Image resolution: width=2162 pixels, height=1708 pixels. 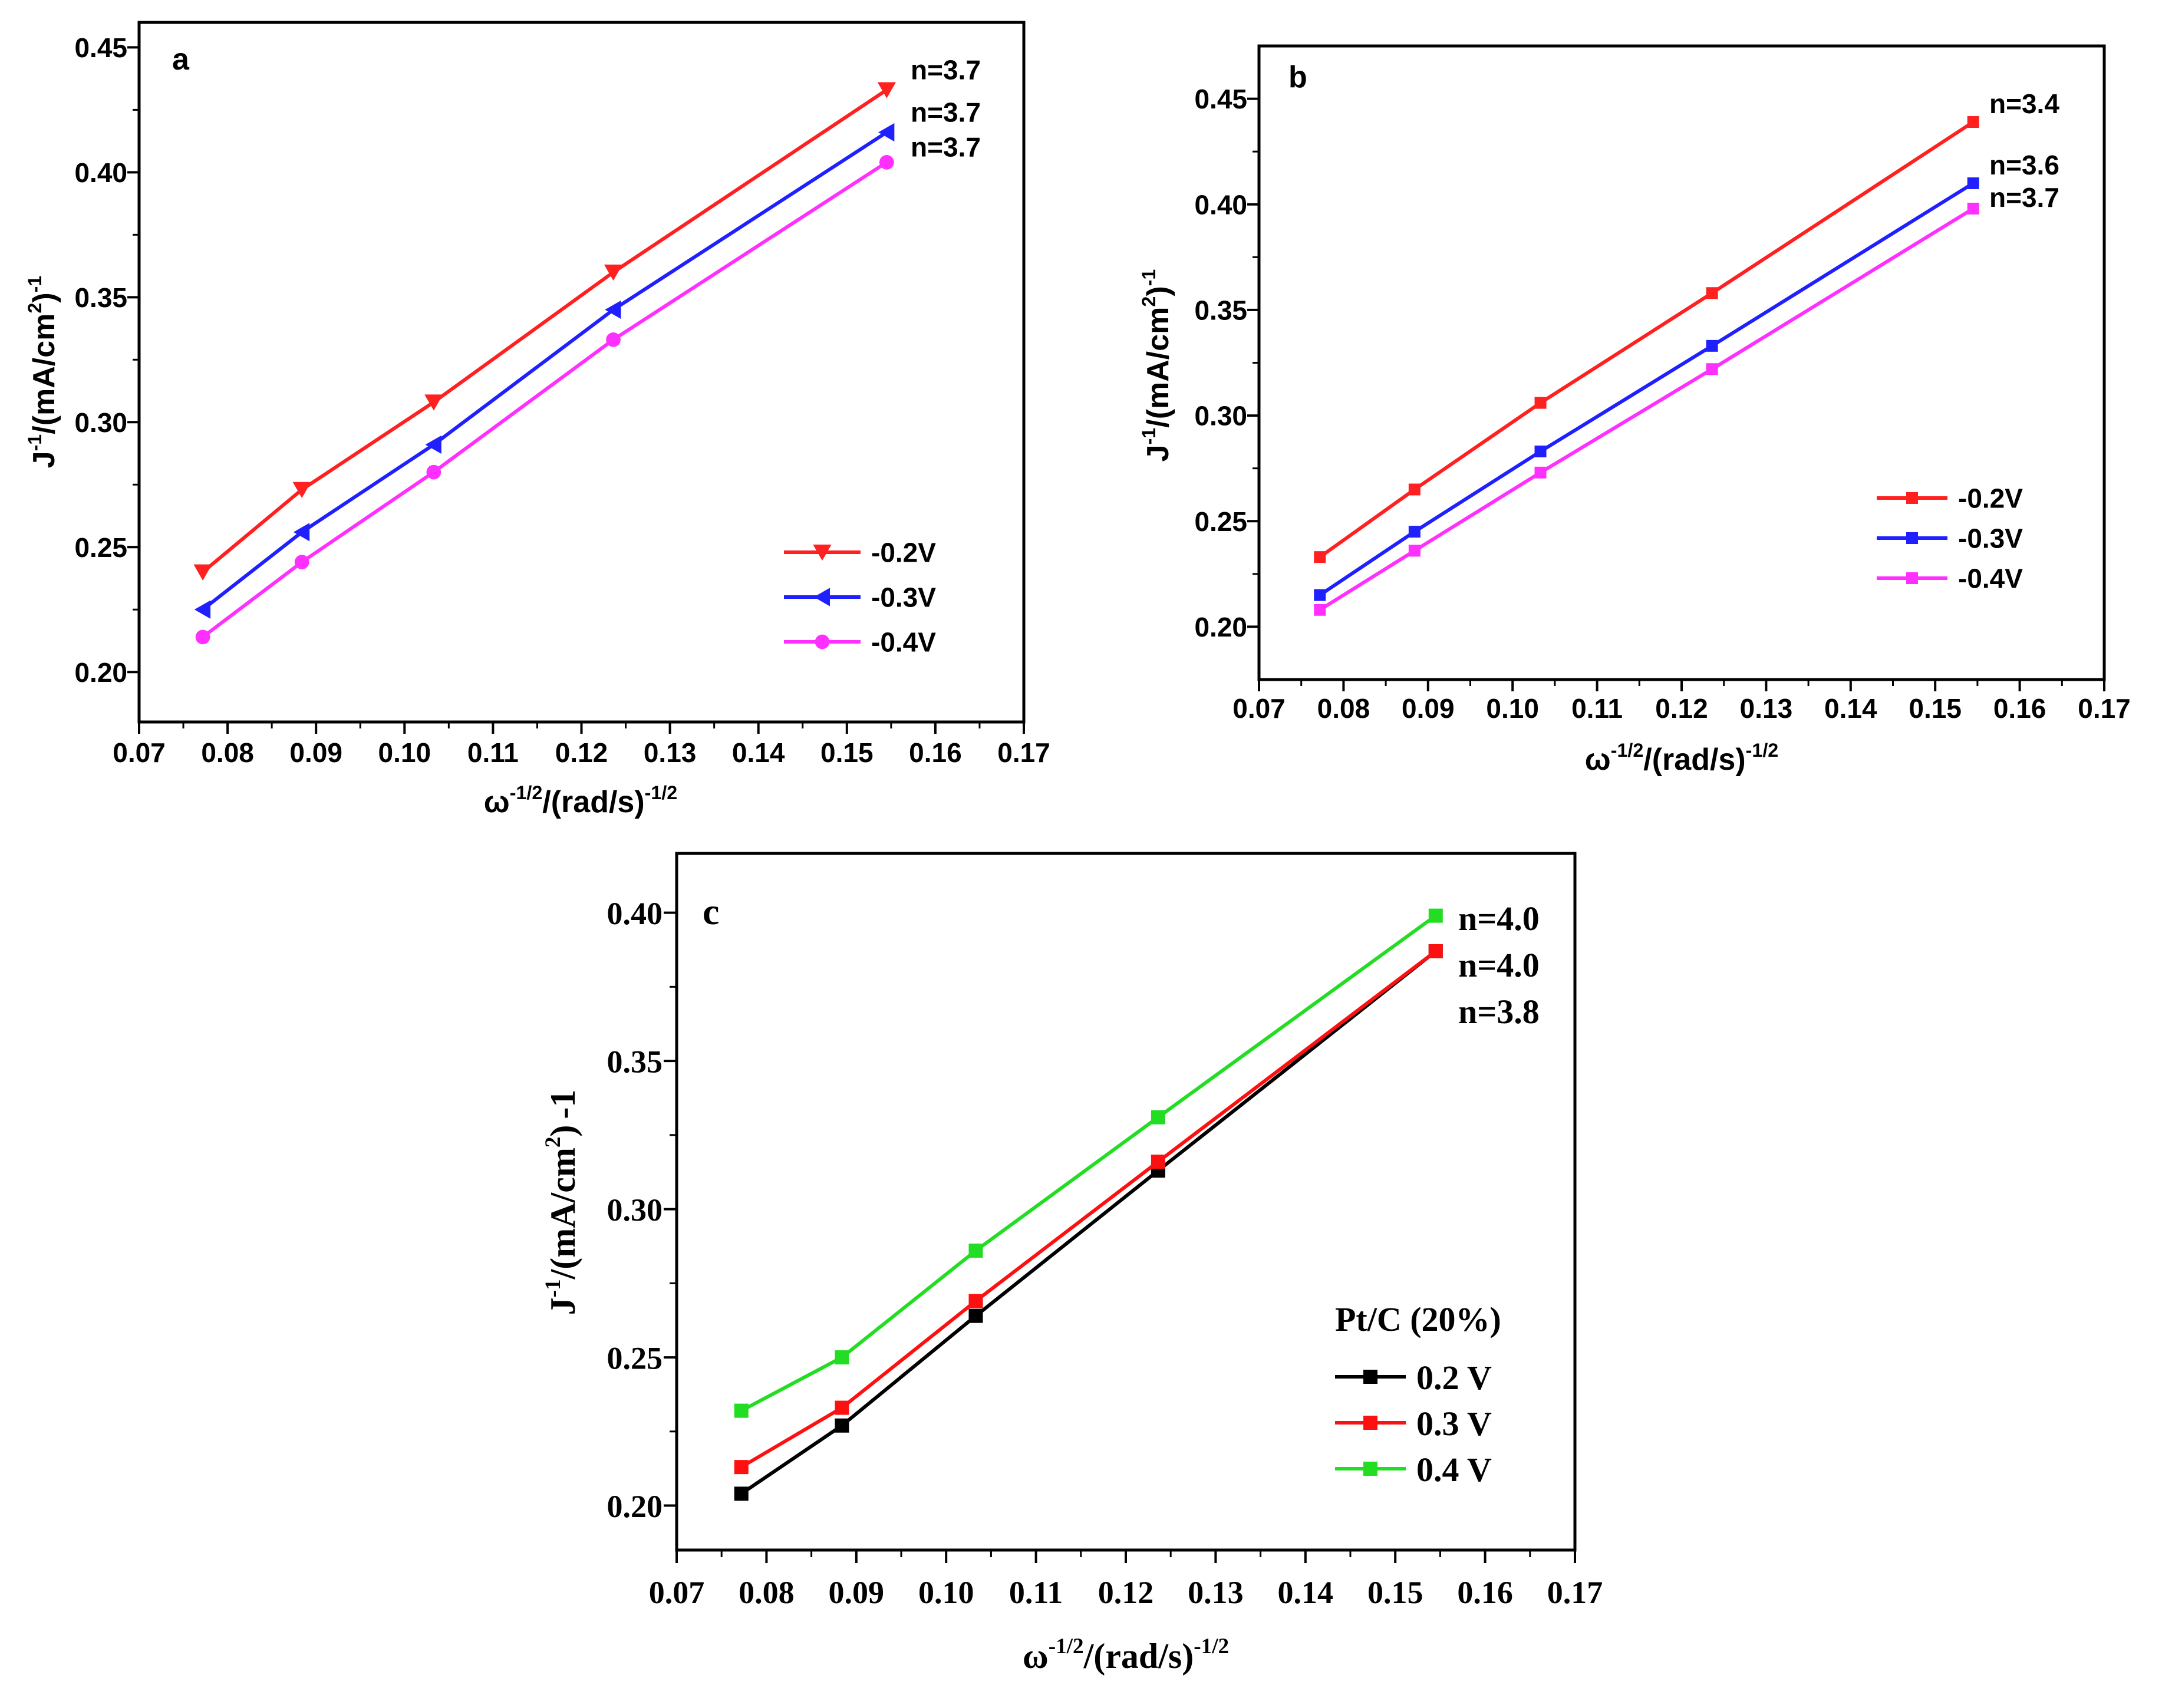 What do you see at coordinates (1158, 291) in the screenshot?
I see `y-axis-title-close: )` at bounding box center [1158, 291].